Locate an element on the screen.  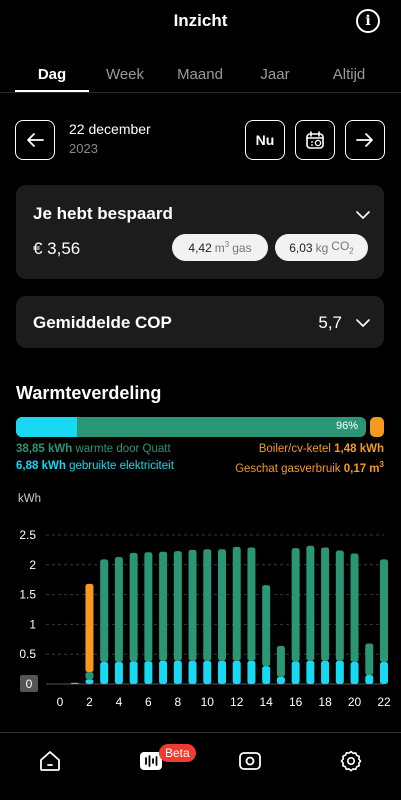
x-tick-label: 18 is located at coordinates (325, 702).